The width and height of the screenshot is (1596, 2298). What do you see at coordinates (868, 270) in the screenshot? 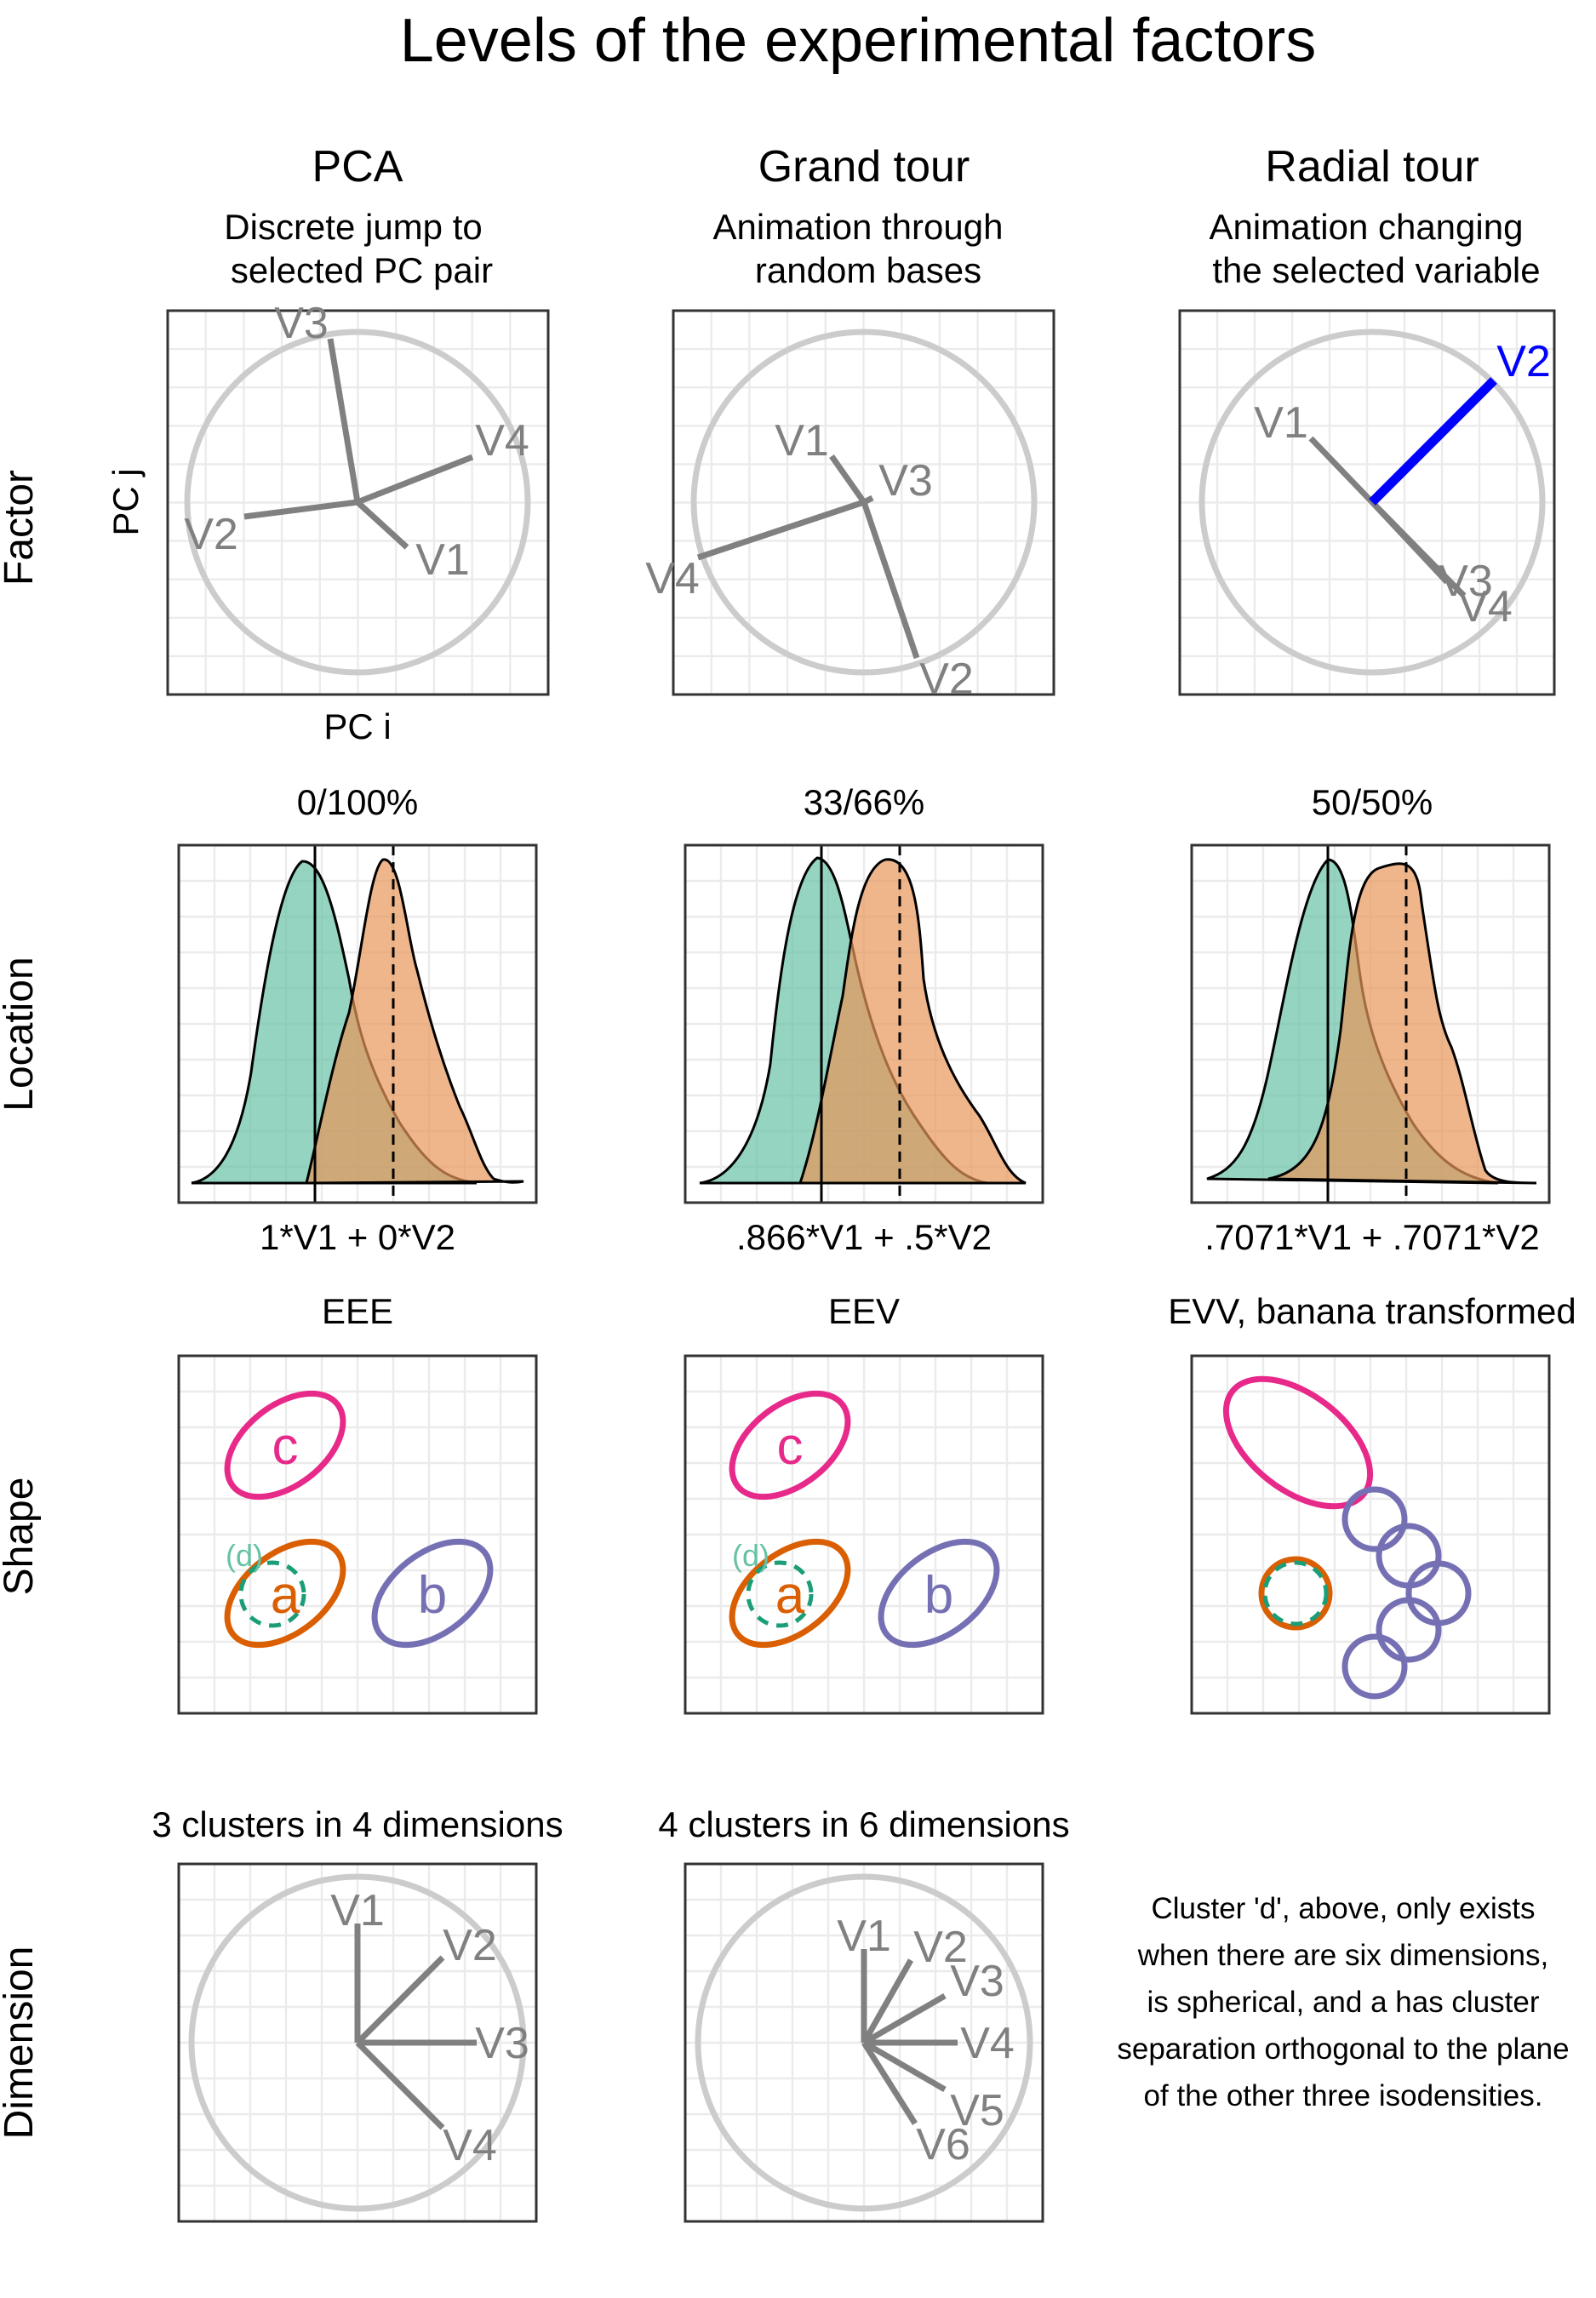
I see `factor-grand-sub2: random bases` at bounding box center [868, 270].